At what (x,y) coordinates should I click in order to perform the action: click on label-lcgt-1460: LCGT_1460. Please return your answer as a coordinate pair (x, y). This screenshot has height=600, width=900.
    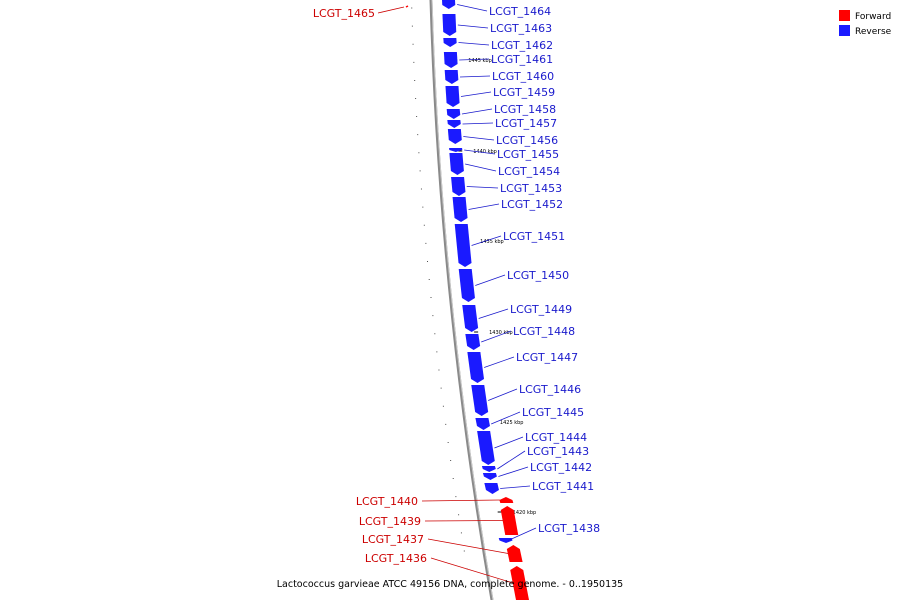
    Looking at the image, I should click on (523, 76).